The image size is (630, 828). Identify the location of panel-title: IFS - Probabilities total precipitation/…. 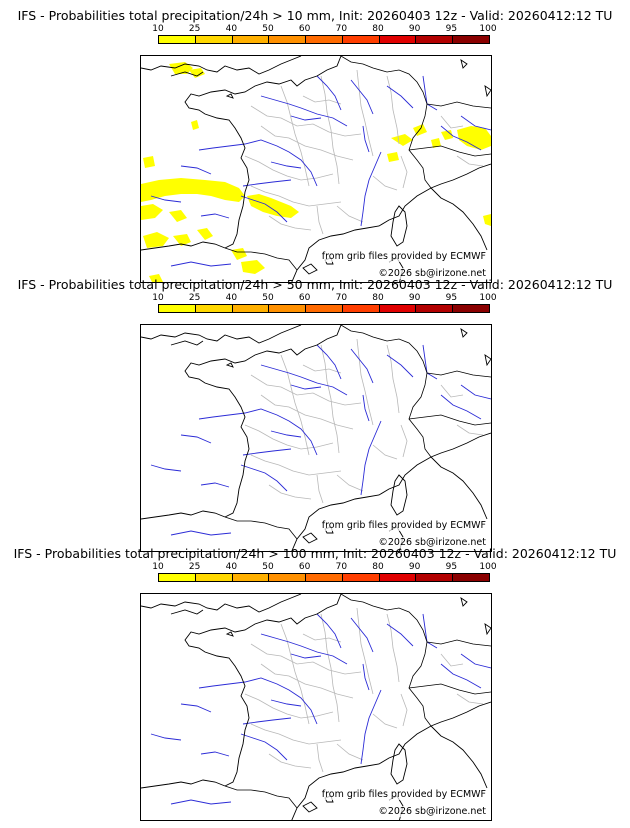
(315, 553).